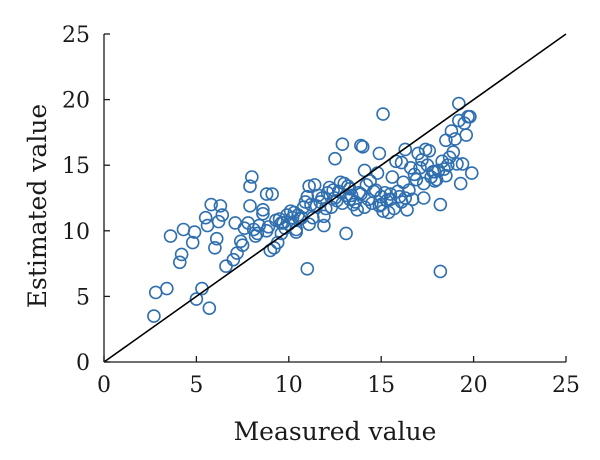  What do you see at coordinates (474, 385) in the screenshot?
I see `x-tick-label: 20` at bounding box center [474, 385].